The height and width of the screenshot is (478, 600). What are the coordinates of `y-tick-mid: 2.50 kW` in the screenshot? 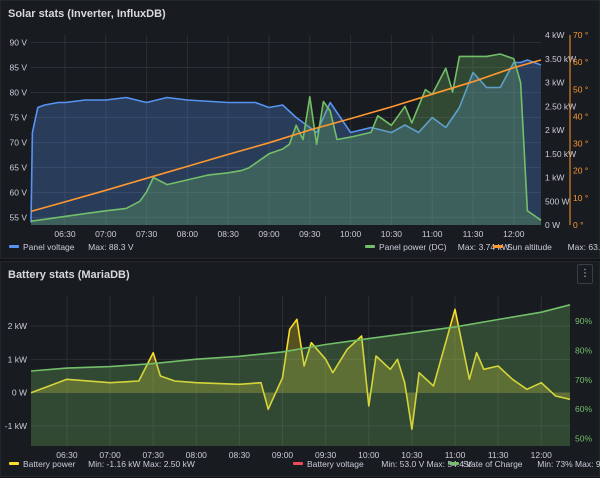 It's located at (560, 106).